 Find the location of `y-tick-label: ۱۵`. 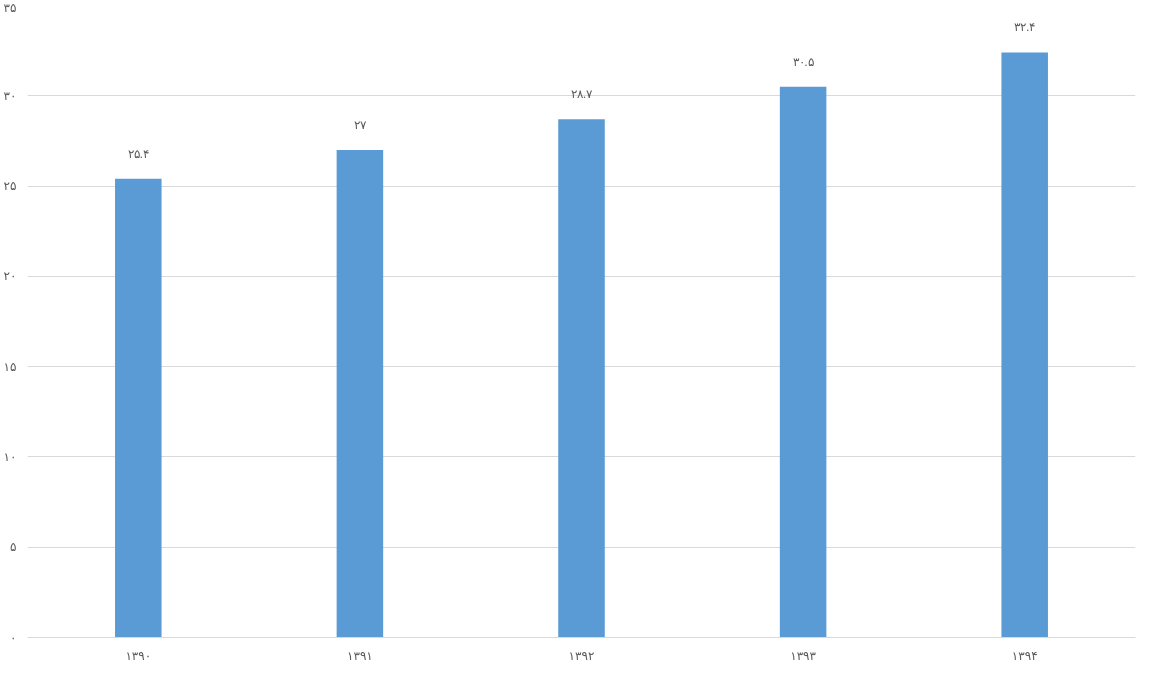

y-tick-label: ۱۵ is located at coordinates (10, 366).